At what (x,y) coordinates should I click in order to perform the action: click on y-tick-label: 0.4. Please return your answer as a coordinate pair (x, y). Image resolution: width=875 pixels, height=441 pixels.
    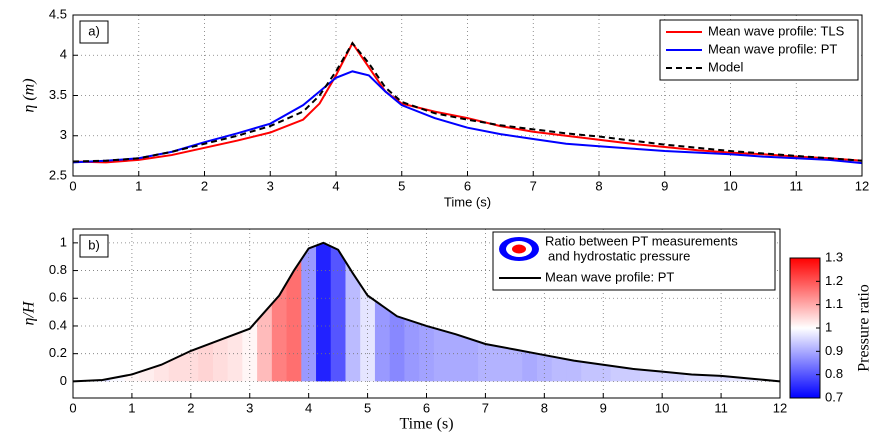
    Looking at the image, I should click on (58, 324).